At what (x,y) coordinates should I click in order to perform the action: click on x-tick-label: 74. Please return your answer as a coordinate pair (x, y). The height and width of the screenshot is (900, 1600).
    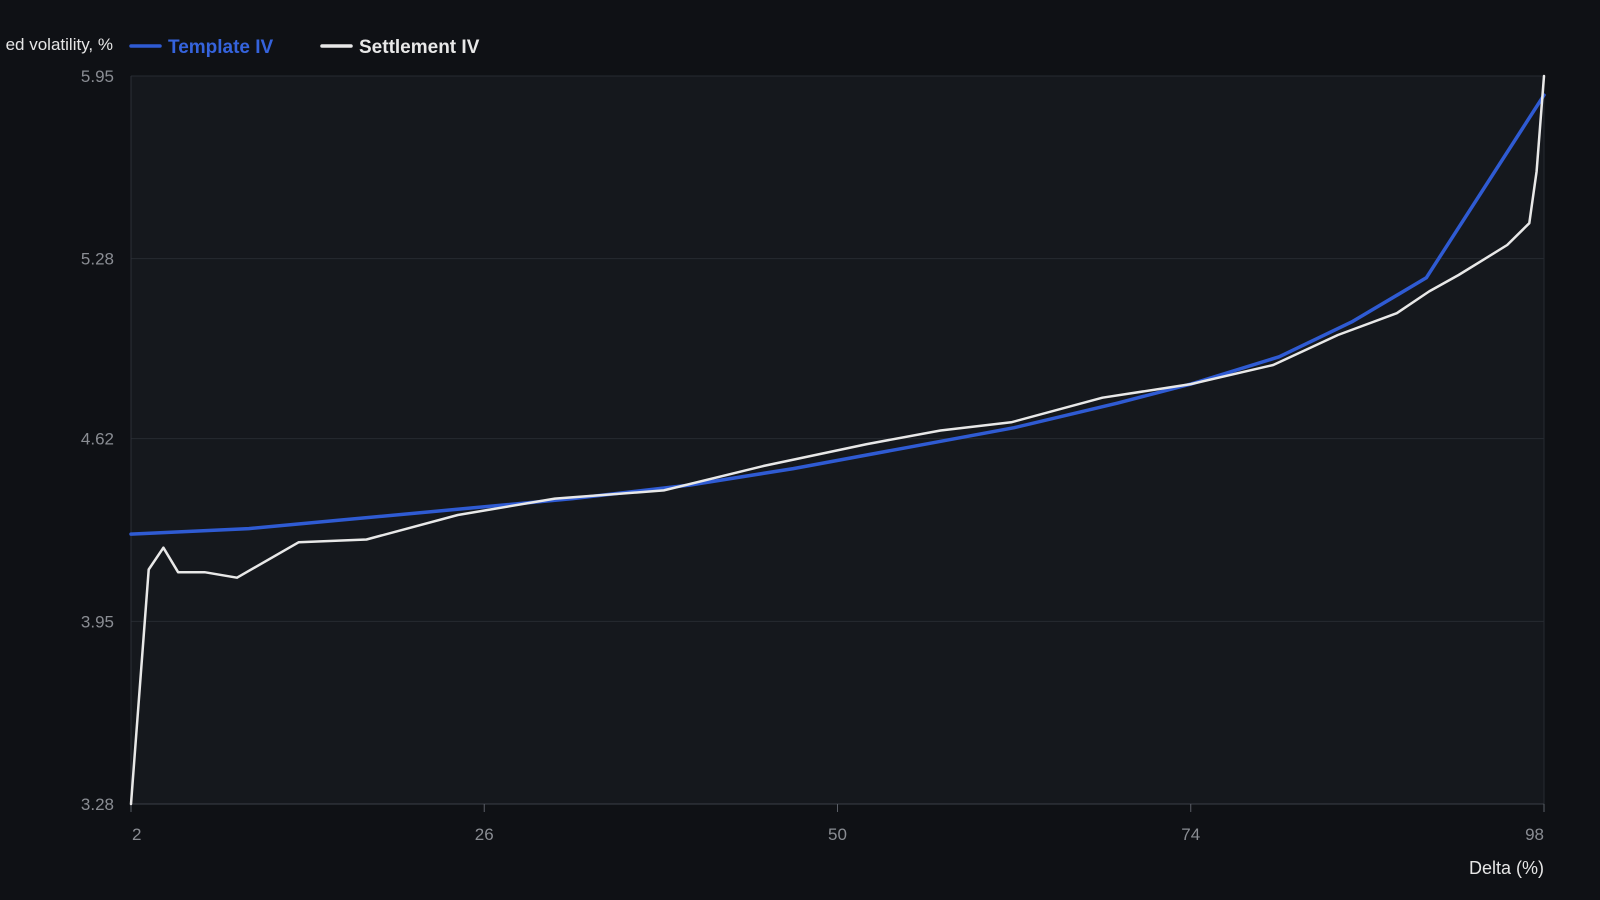
    Looking at the image, I should click on (1190, 834).